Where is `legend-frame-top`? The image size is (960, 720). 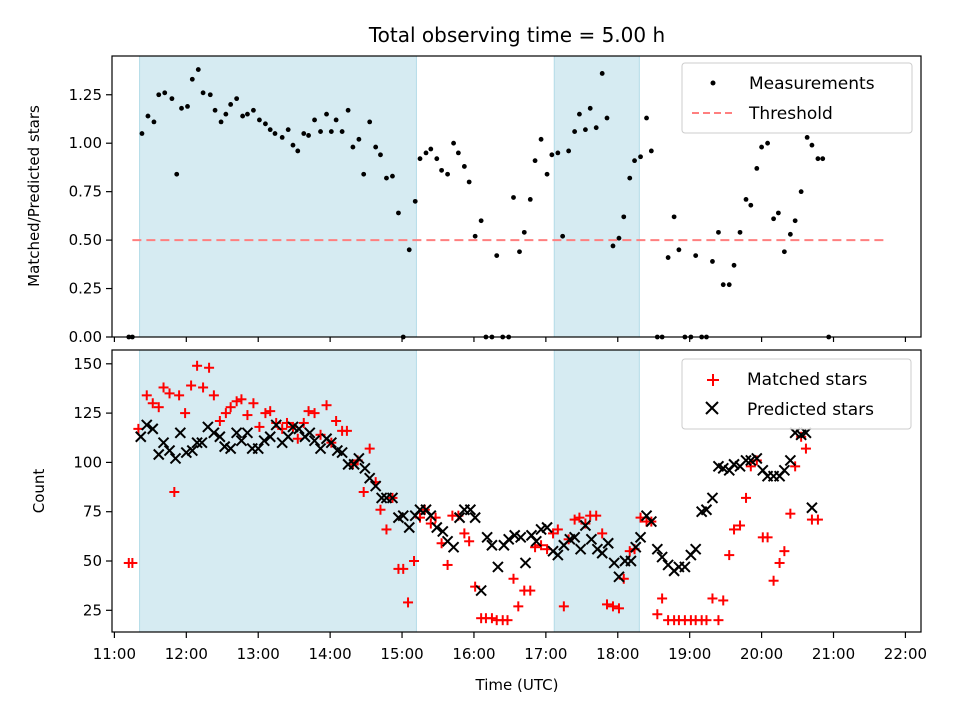
legend-frame-top is located at coordinates (797, 98).